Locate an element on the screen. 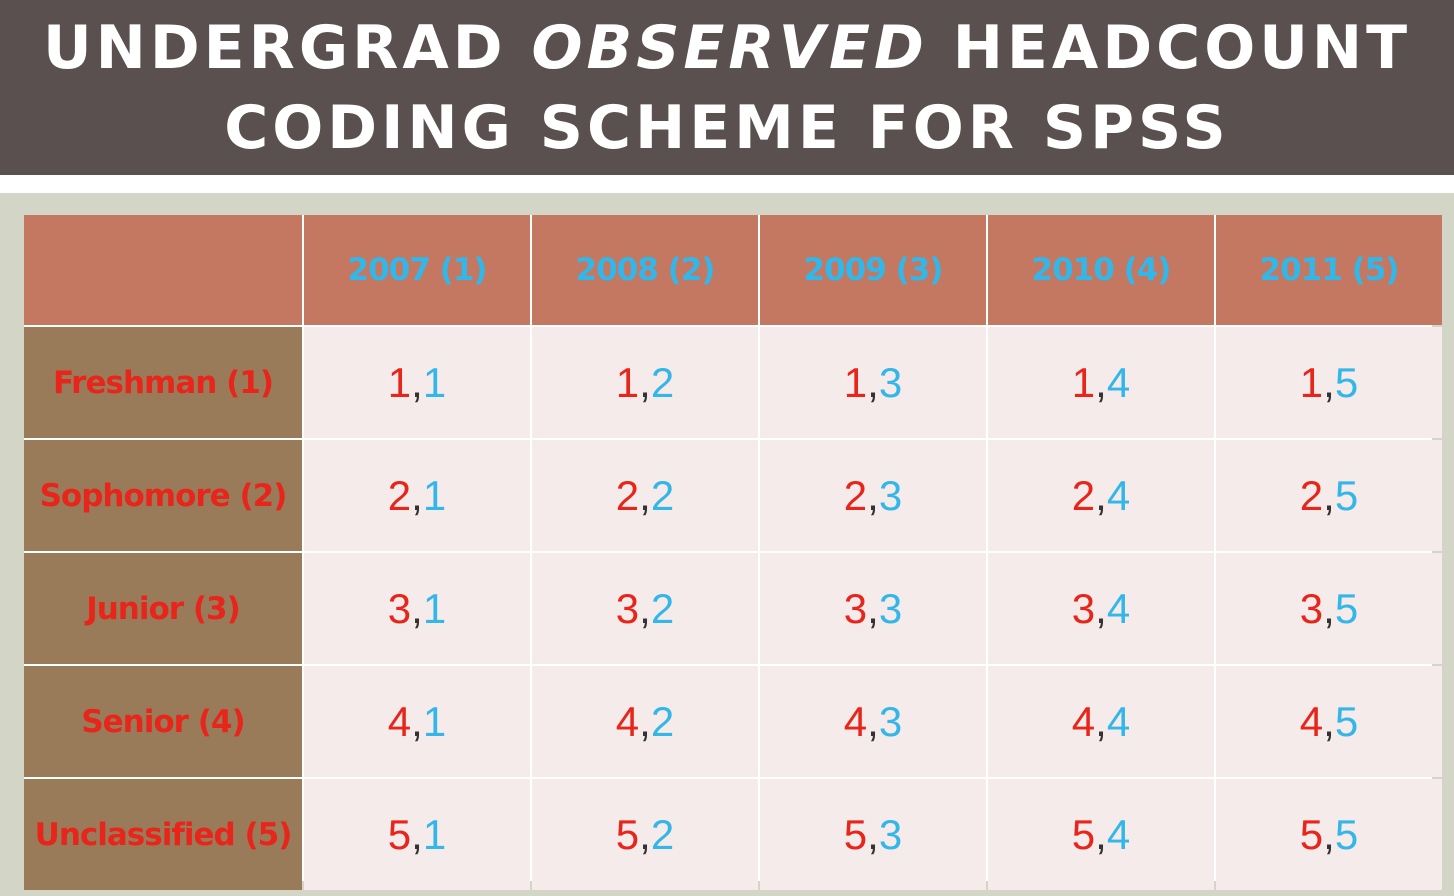 This screenshot has width=1454, height=896. code-cell: 3,1 is located at coordinates (417, 608).